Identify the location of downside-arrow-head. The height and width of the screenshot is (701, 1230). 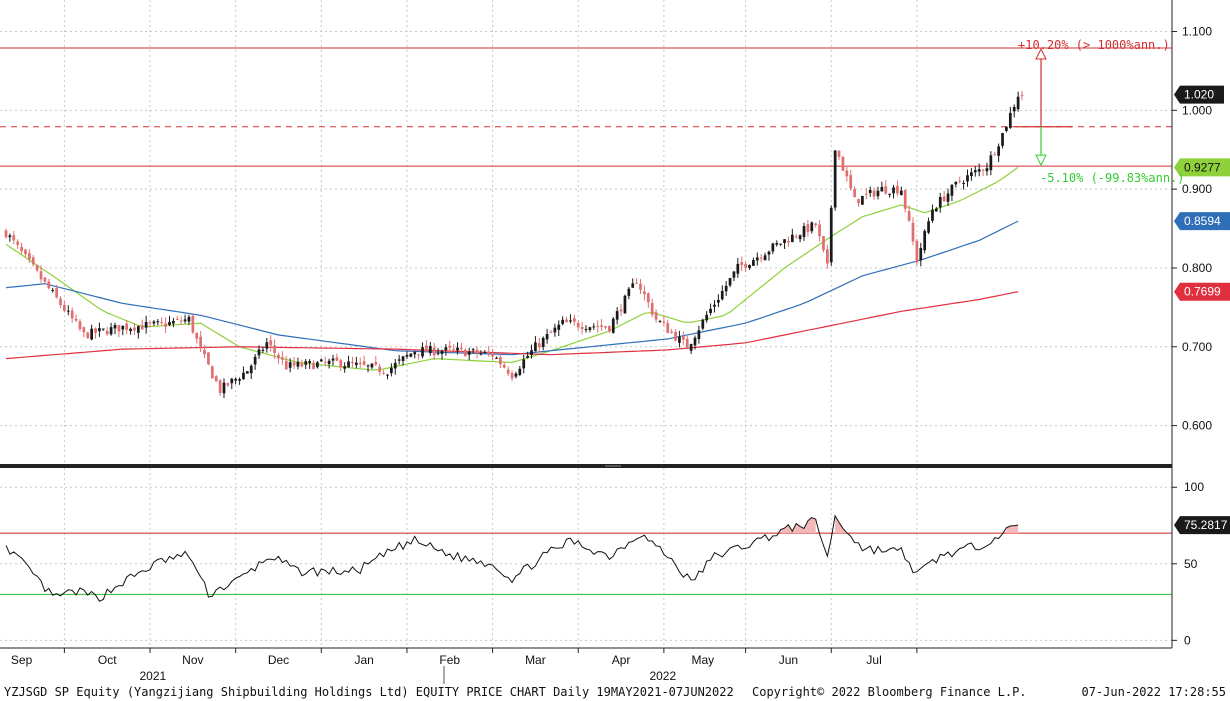
(1041, 160).